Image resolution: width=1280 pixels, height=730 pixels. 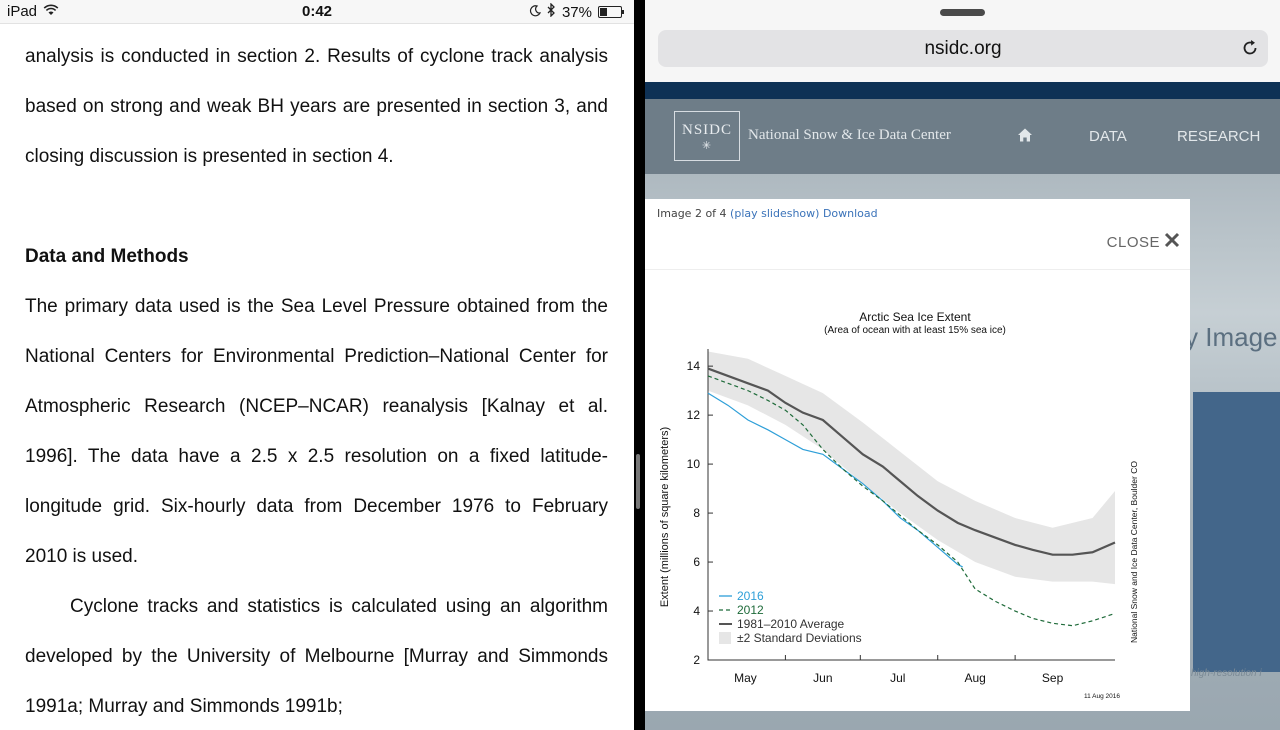 I want to click on nav-research: RESEARCH, so click(x=1219, y=136).